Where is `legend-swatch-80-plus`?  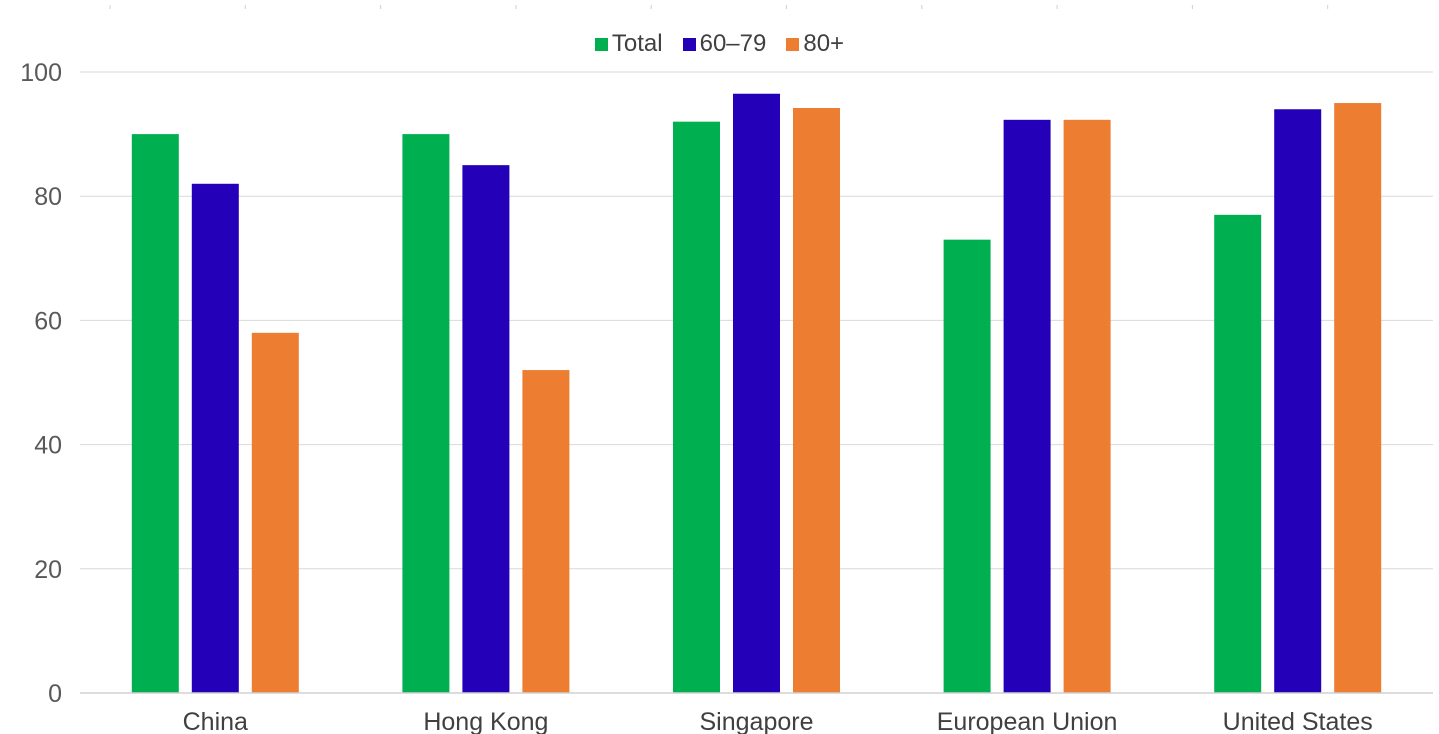
legend-swatch-80-plus is located at coordinates (793, 44).